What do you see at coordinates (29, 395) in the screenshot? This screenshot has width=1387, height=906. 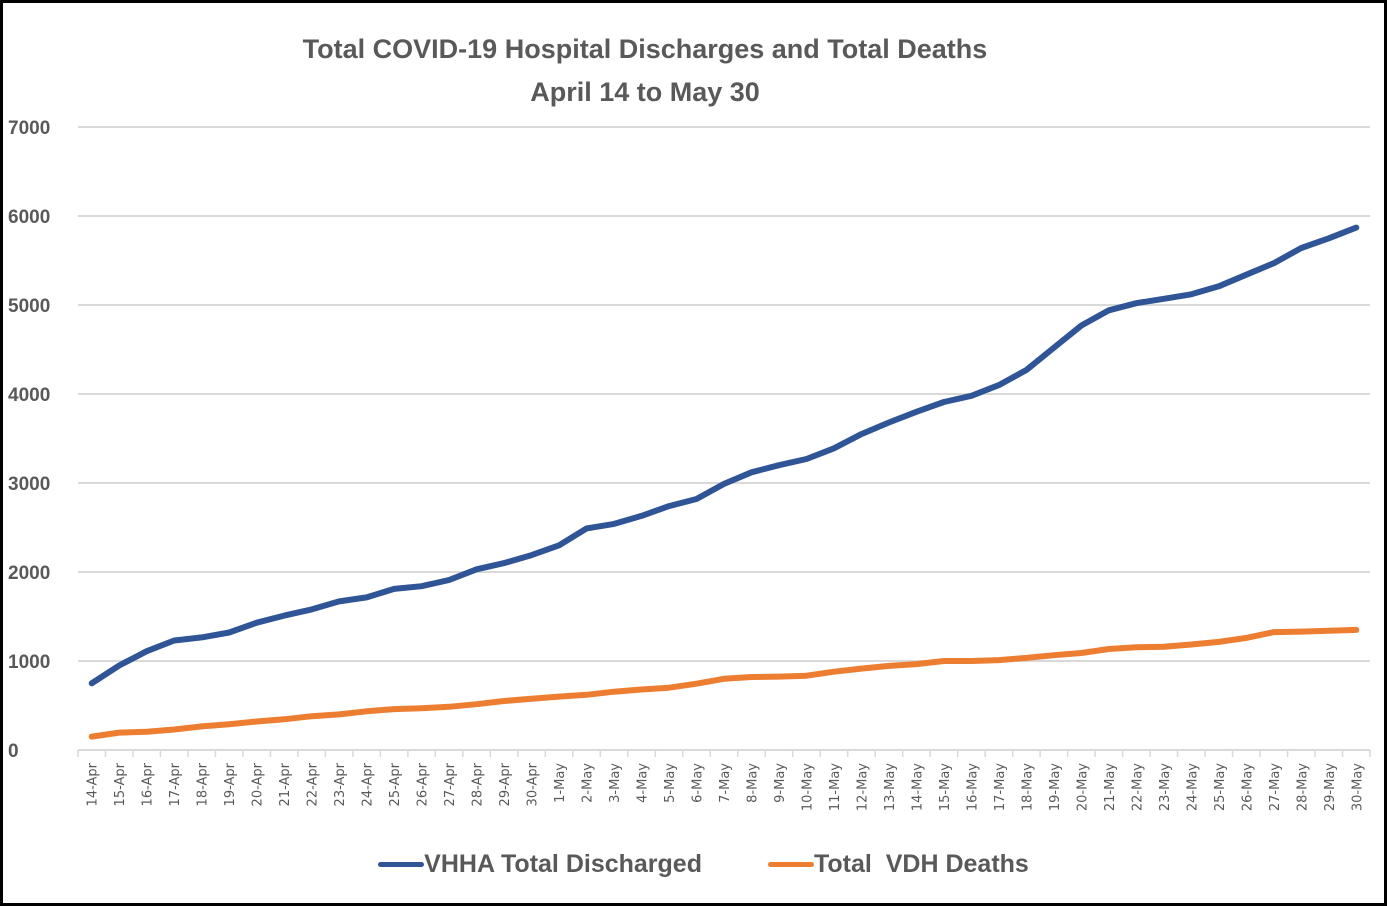 I see `y-tick-label: 4000` at bounding box center [29, 395].